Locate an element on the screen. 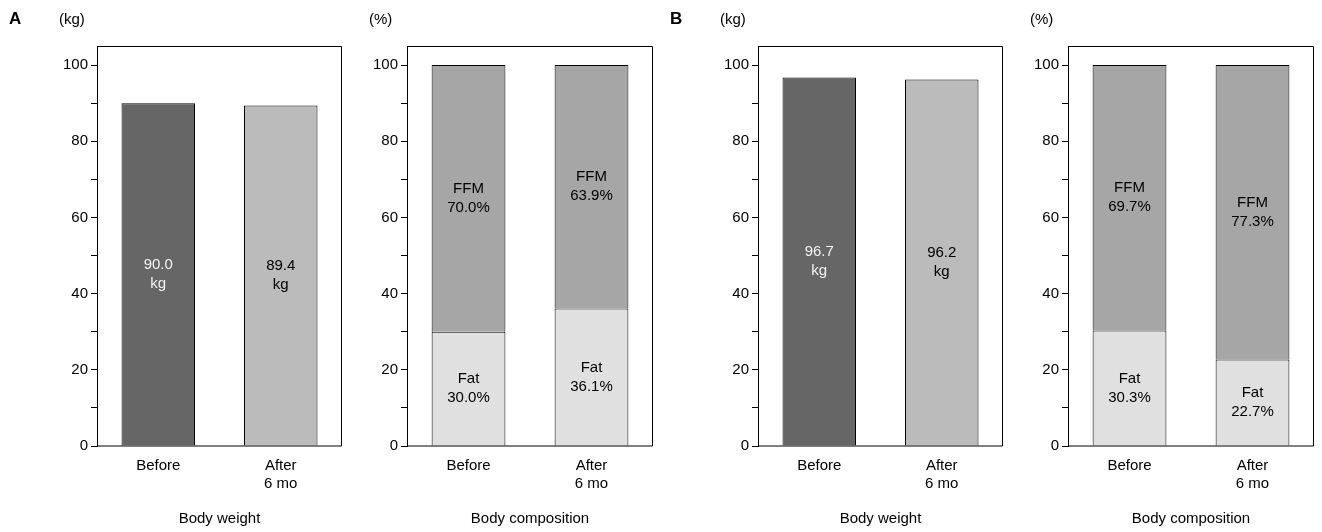 Image resolution: width=1322 pixels, height=532 pixels. data-label: 30.3% is located at coordinates (1129, 396).